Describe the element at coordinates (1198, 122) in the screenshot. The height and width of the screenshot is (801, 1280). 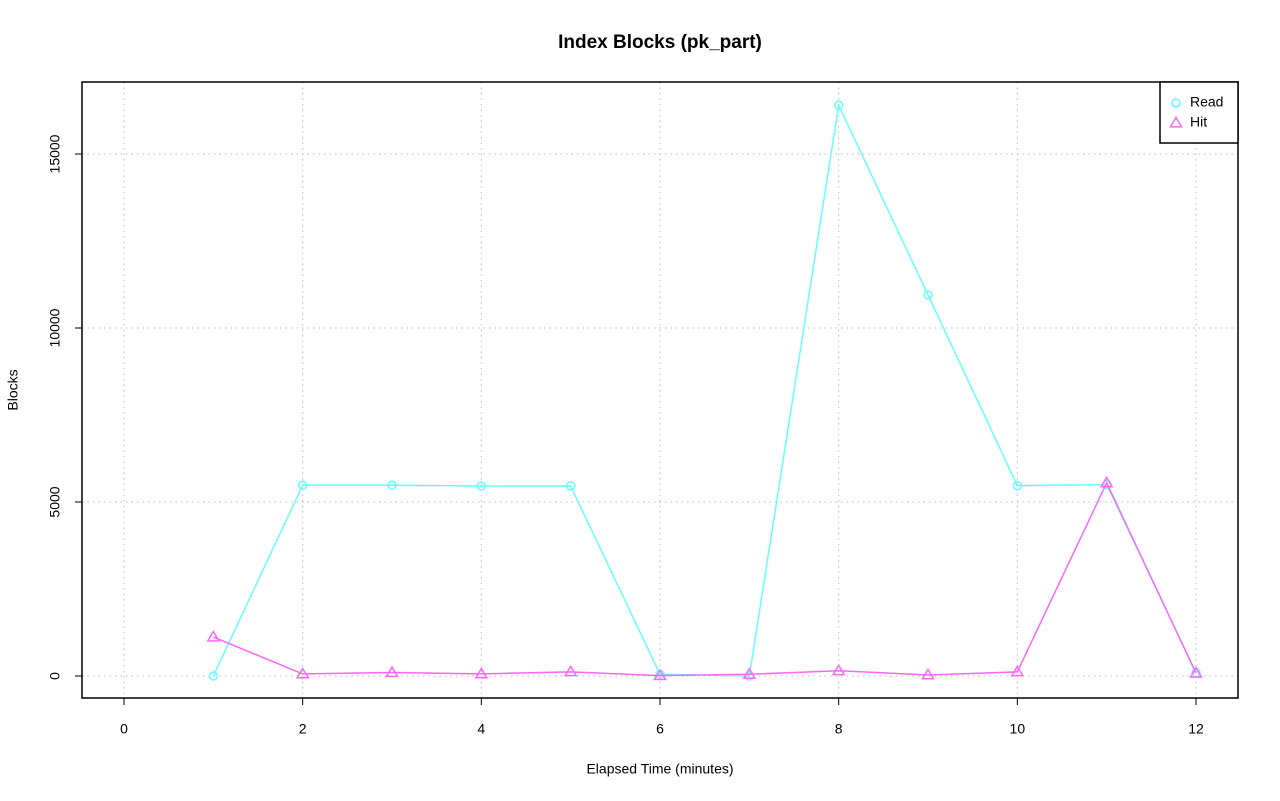
I see `legend-label: Hit` at that location.